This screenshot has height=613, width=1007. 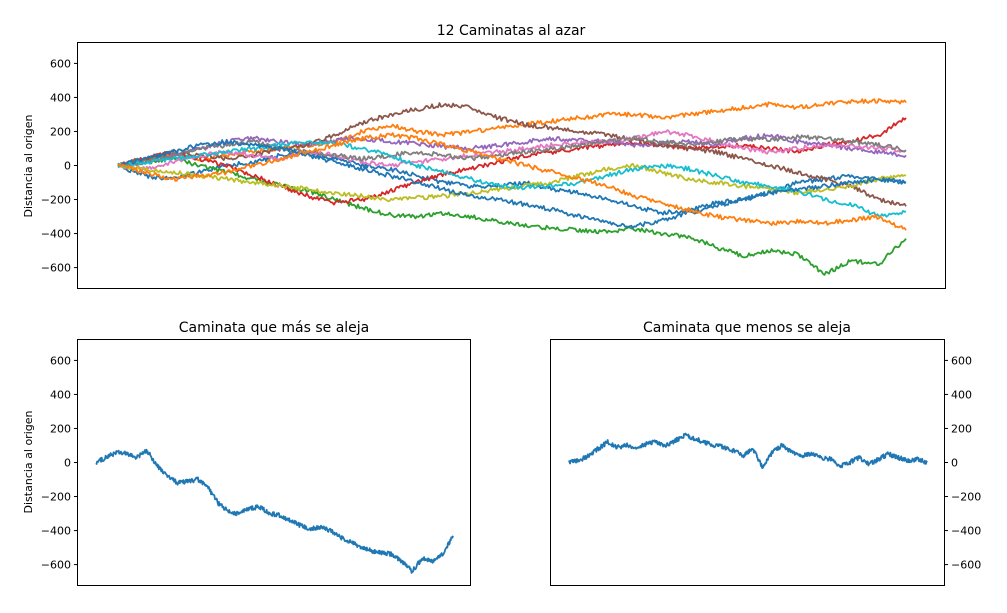 I want to click on bottom-left-chart-ylabel: Distancia al origen, so click(x=28, y=462).